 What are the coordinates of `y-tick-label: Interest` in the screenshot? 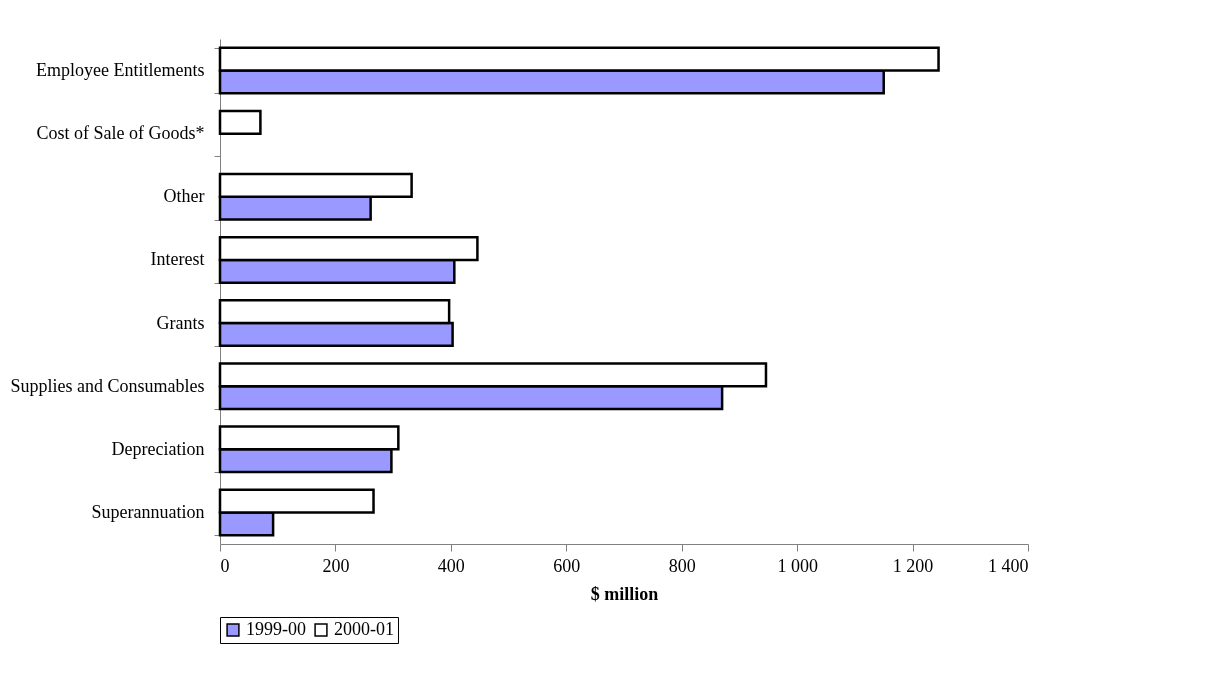 It's located at (177, 259).